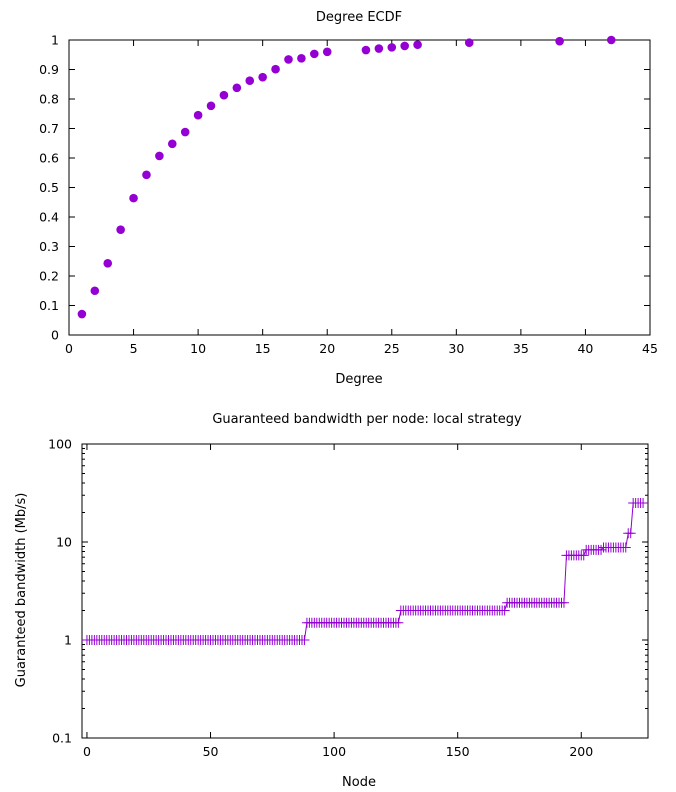  Describe the element at coordinates (49, 187) in the screenshot. I see `chart1-ytick-label: 0.5` at that location.